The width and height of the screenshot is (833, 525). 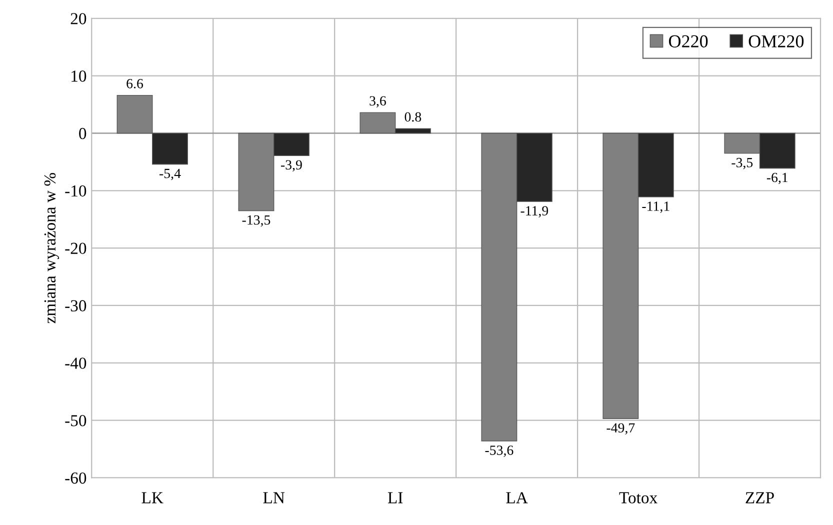 I want to click on y-tick-label: 0, so click(x=82, y=134).